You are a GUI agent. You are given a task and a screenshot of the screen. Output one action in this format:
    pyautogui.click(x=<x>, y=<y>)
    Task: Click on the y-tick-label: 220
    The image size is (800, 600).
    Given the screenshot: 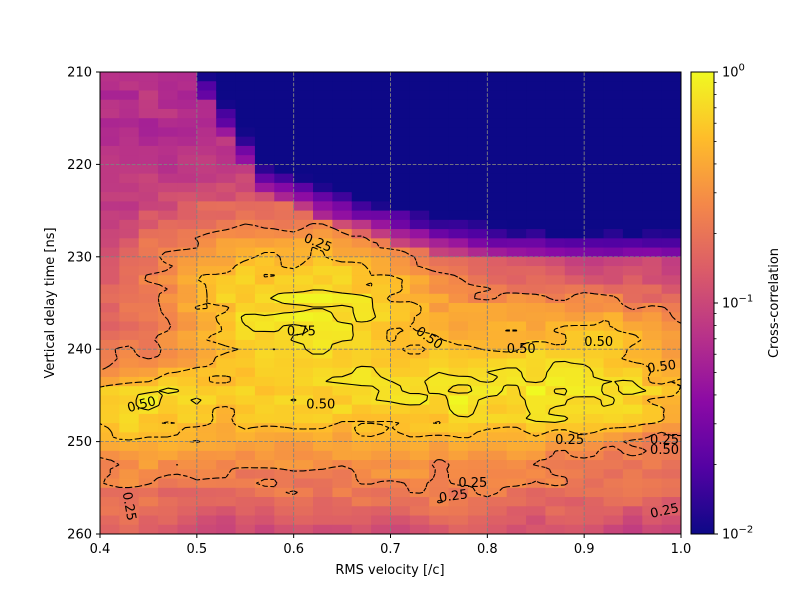 What is the action you would take?
    pyautogui.click(x=79, y=165)
    